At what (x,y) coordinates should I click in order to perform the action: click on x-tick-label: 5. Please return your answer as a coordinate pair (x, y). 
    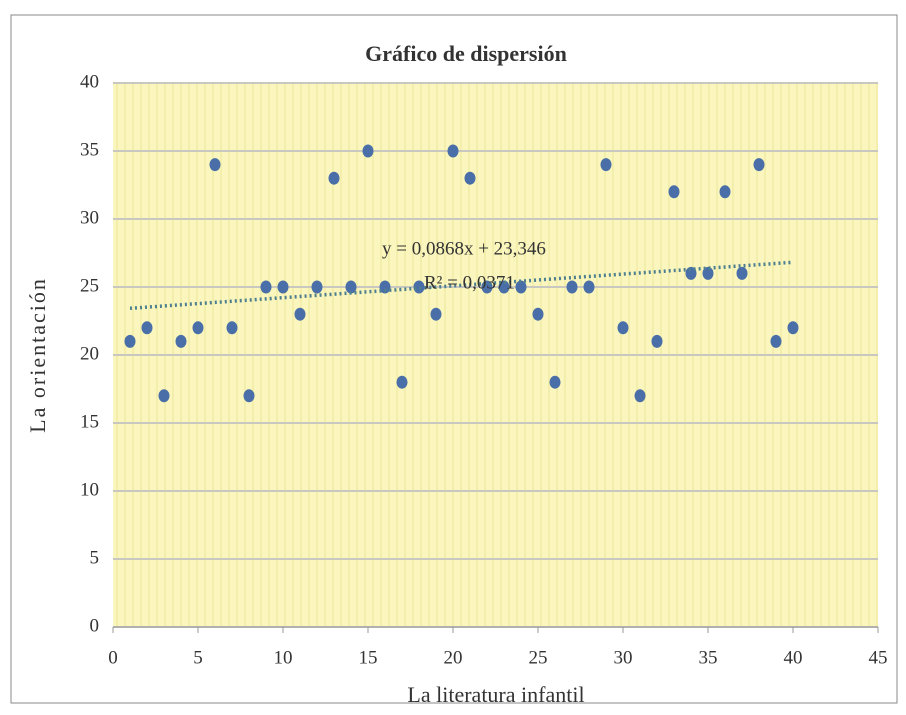
    Looking at the image, I should click on (198, 657).